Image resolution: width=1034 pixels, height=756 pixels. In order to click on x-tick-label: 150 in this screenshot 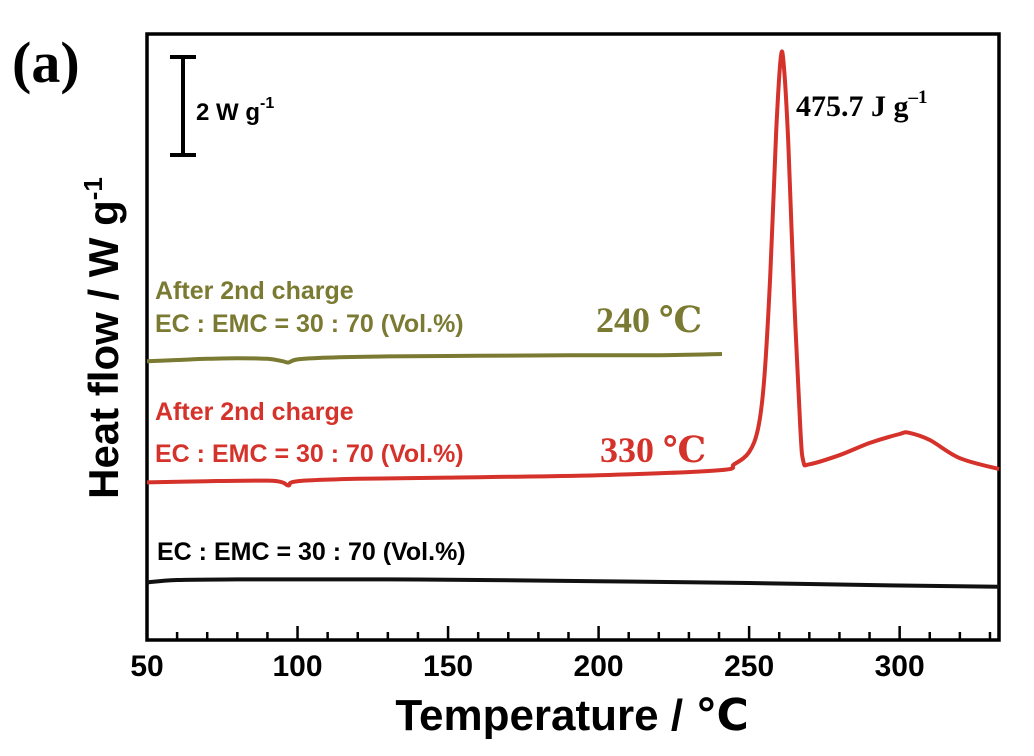, I will do `click(448, 666)`.